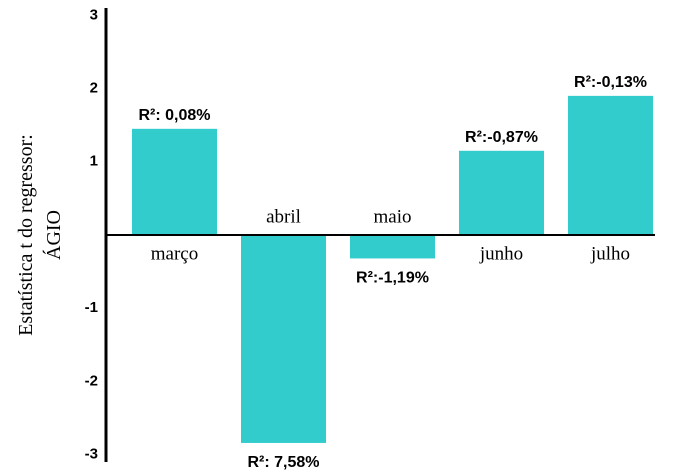 Image resolution: width=674 pixels, height=475 pixels. What do you see at coordinates (610, 253) in the screenshot?
I see `x-tick-label: julho` at bounding box center [610, 253].